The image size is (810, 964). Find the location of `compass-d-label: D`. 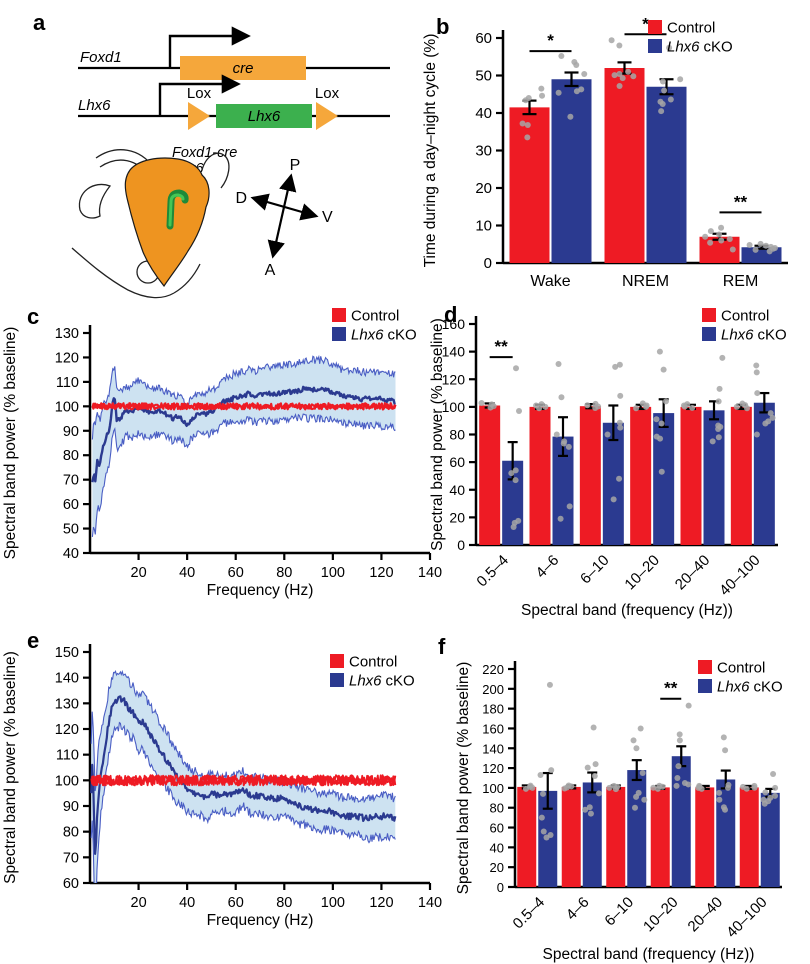

compass-d-label: D is located at coordinates (241, 198).